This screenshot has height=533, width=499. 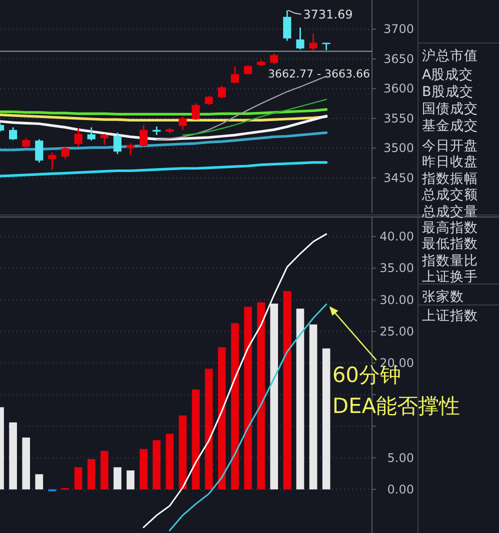 What do you see at coordinates (448, 92) in the screenshot?
I see `sidebar-label: B股成交` at bounding box center [448, 92].